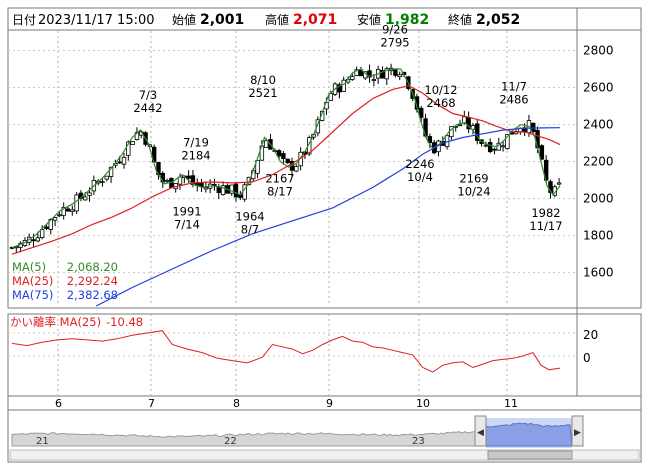 This screenshot has width=653, height=474. Describe the element at coordinates (590, 335) in the screenshot. I see `osc-tick-20: 20` at that location.